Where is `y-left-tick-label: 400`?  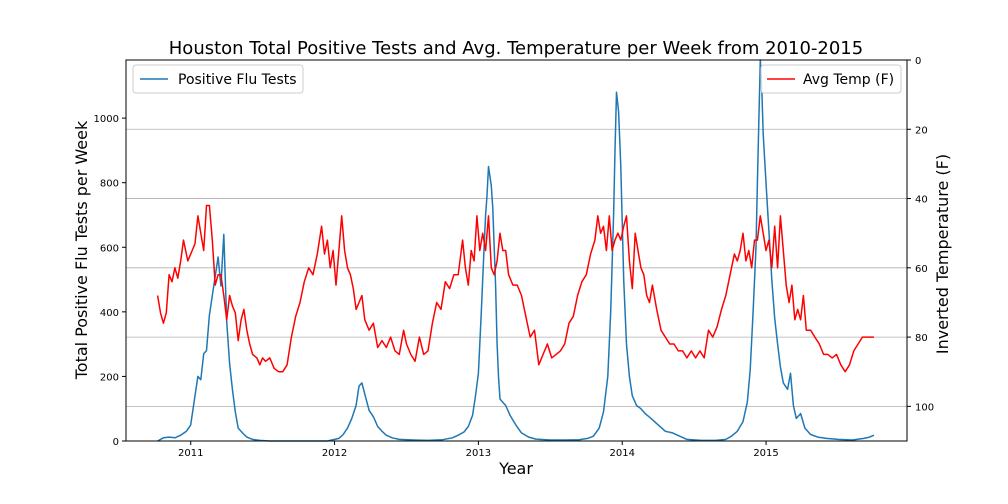
y-left-tick-label: 400 is located at coordinates (109, 313).